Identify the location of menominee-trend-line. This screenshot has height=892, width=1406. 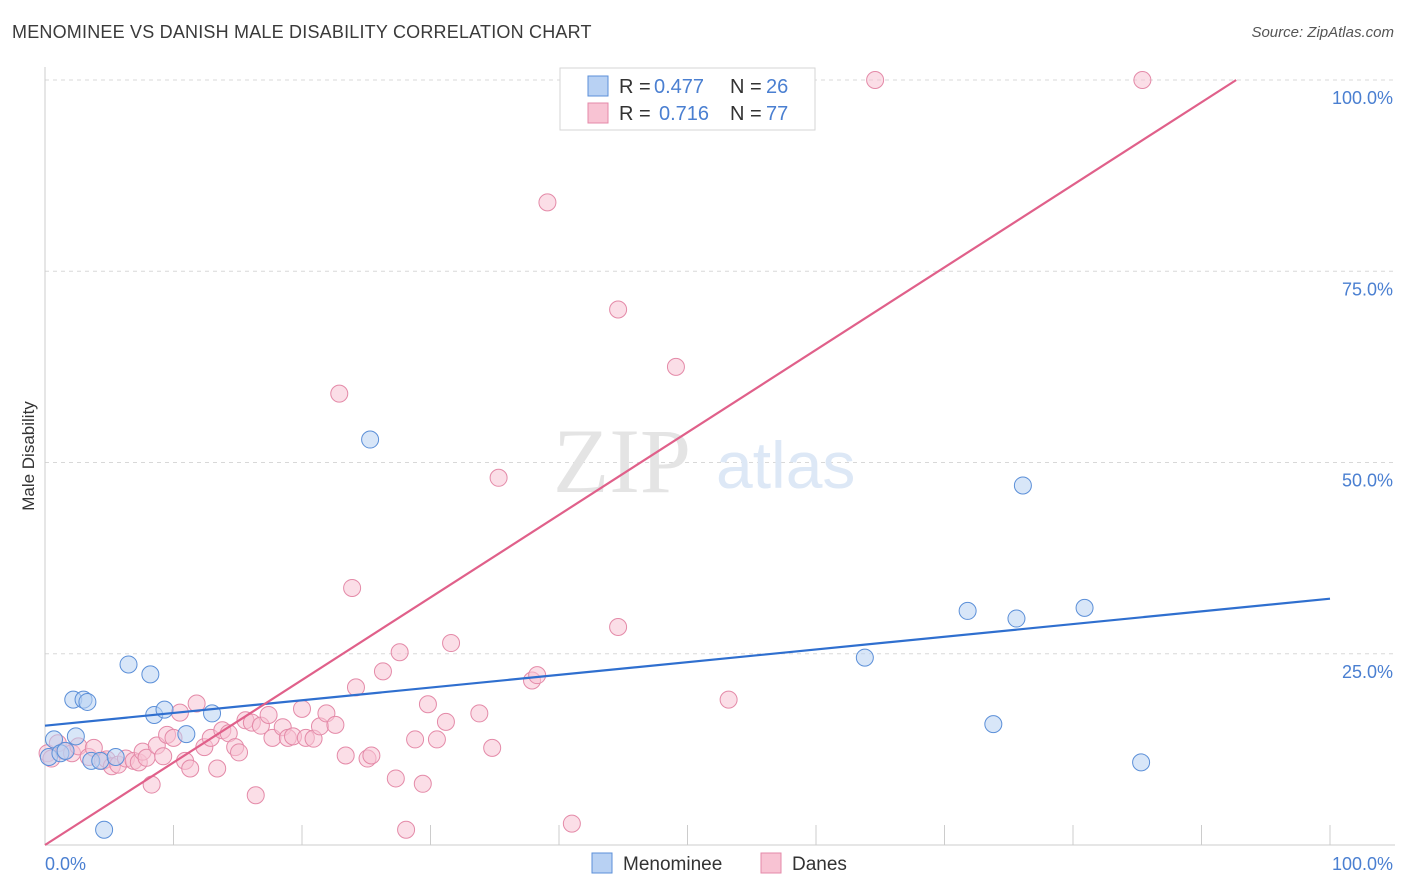
(687, 662).